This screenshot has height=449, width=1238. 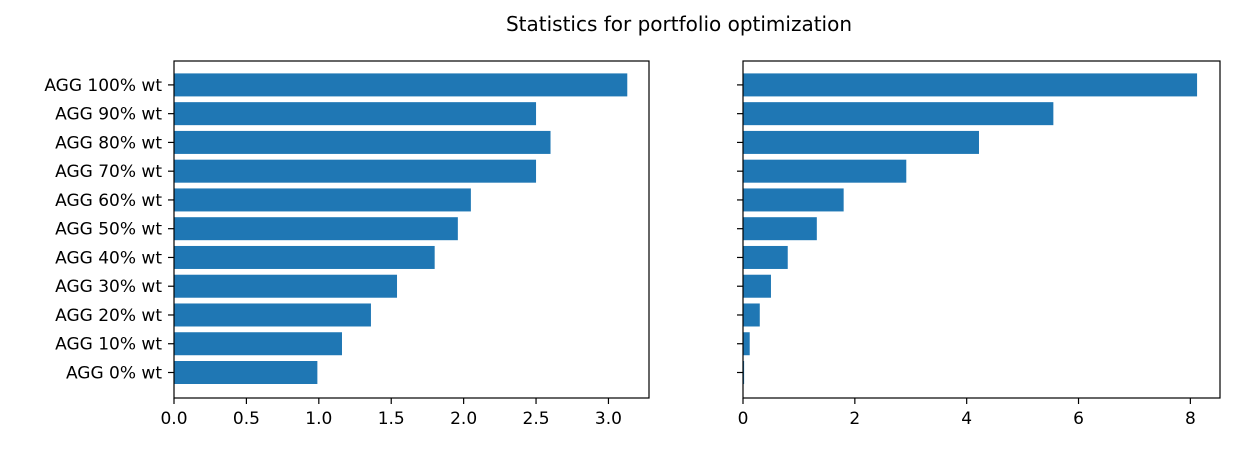 I want to click on chart-title: Statistics for portfolio optimization, so click(x=679, y=24).